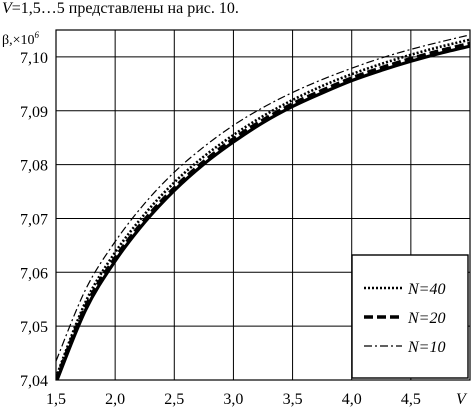 Image resolution: width=472 pixels, height=411 pixels. I want to click on y-tick-label: 7,04, so click(34, 381).